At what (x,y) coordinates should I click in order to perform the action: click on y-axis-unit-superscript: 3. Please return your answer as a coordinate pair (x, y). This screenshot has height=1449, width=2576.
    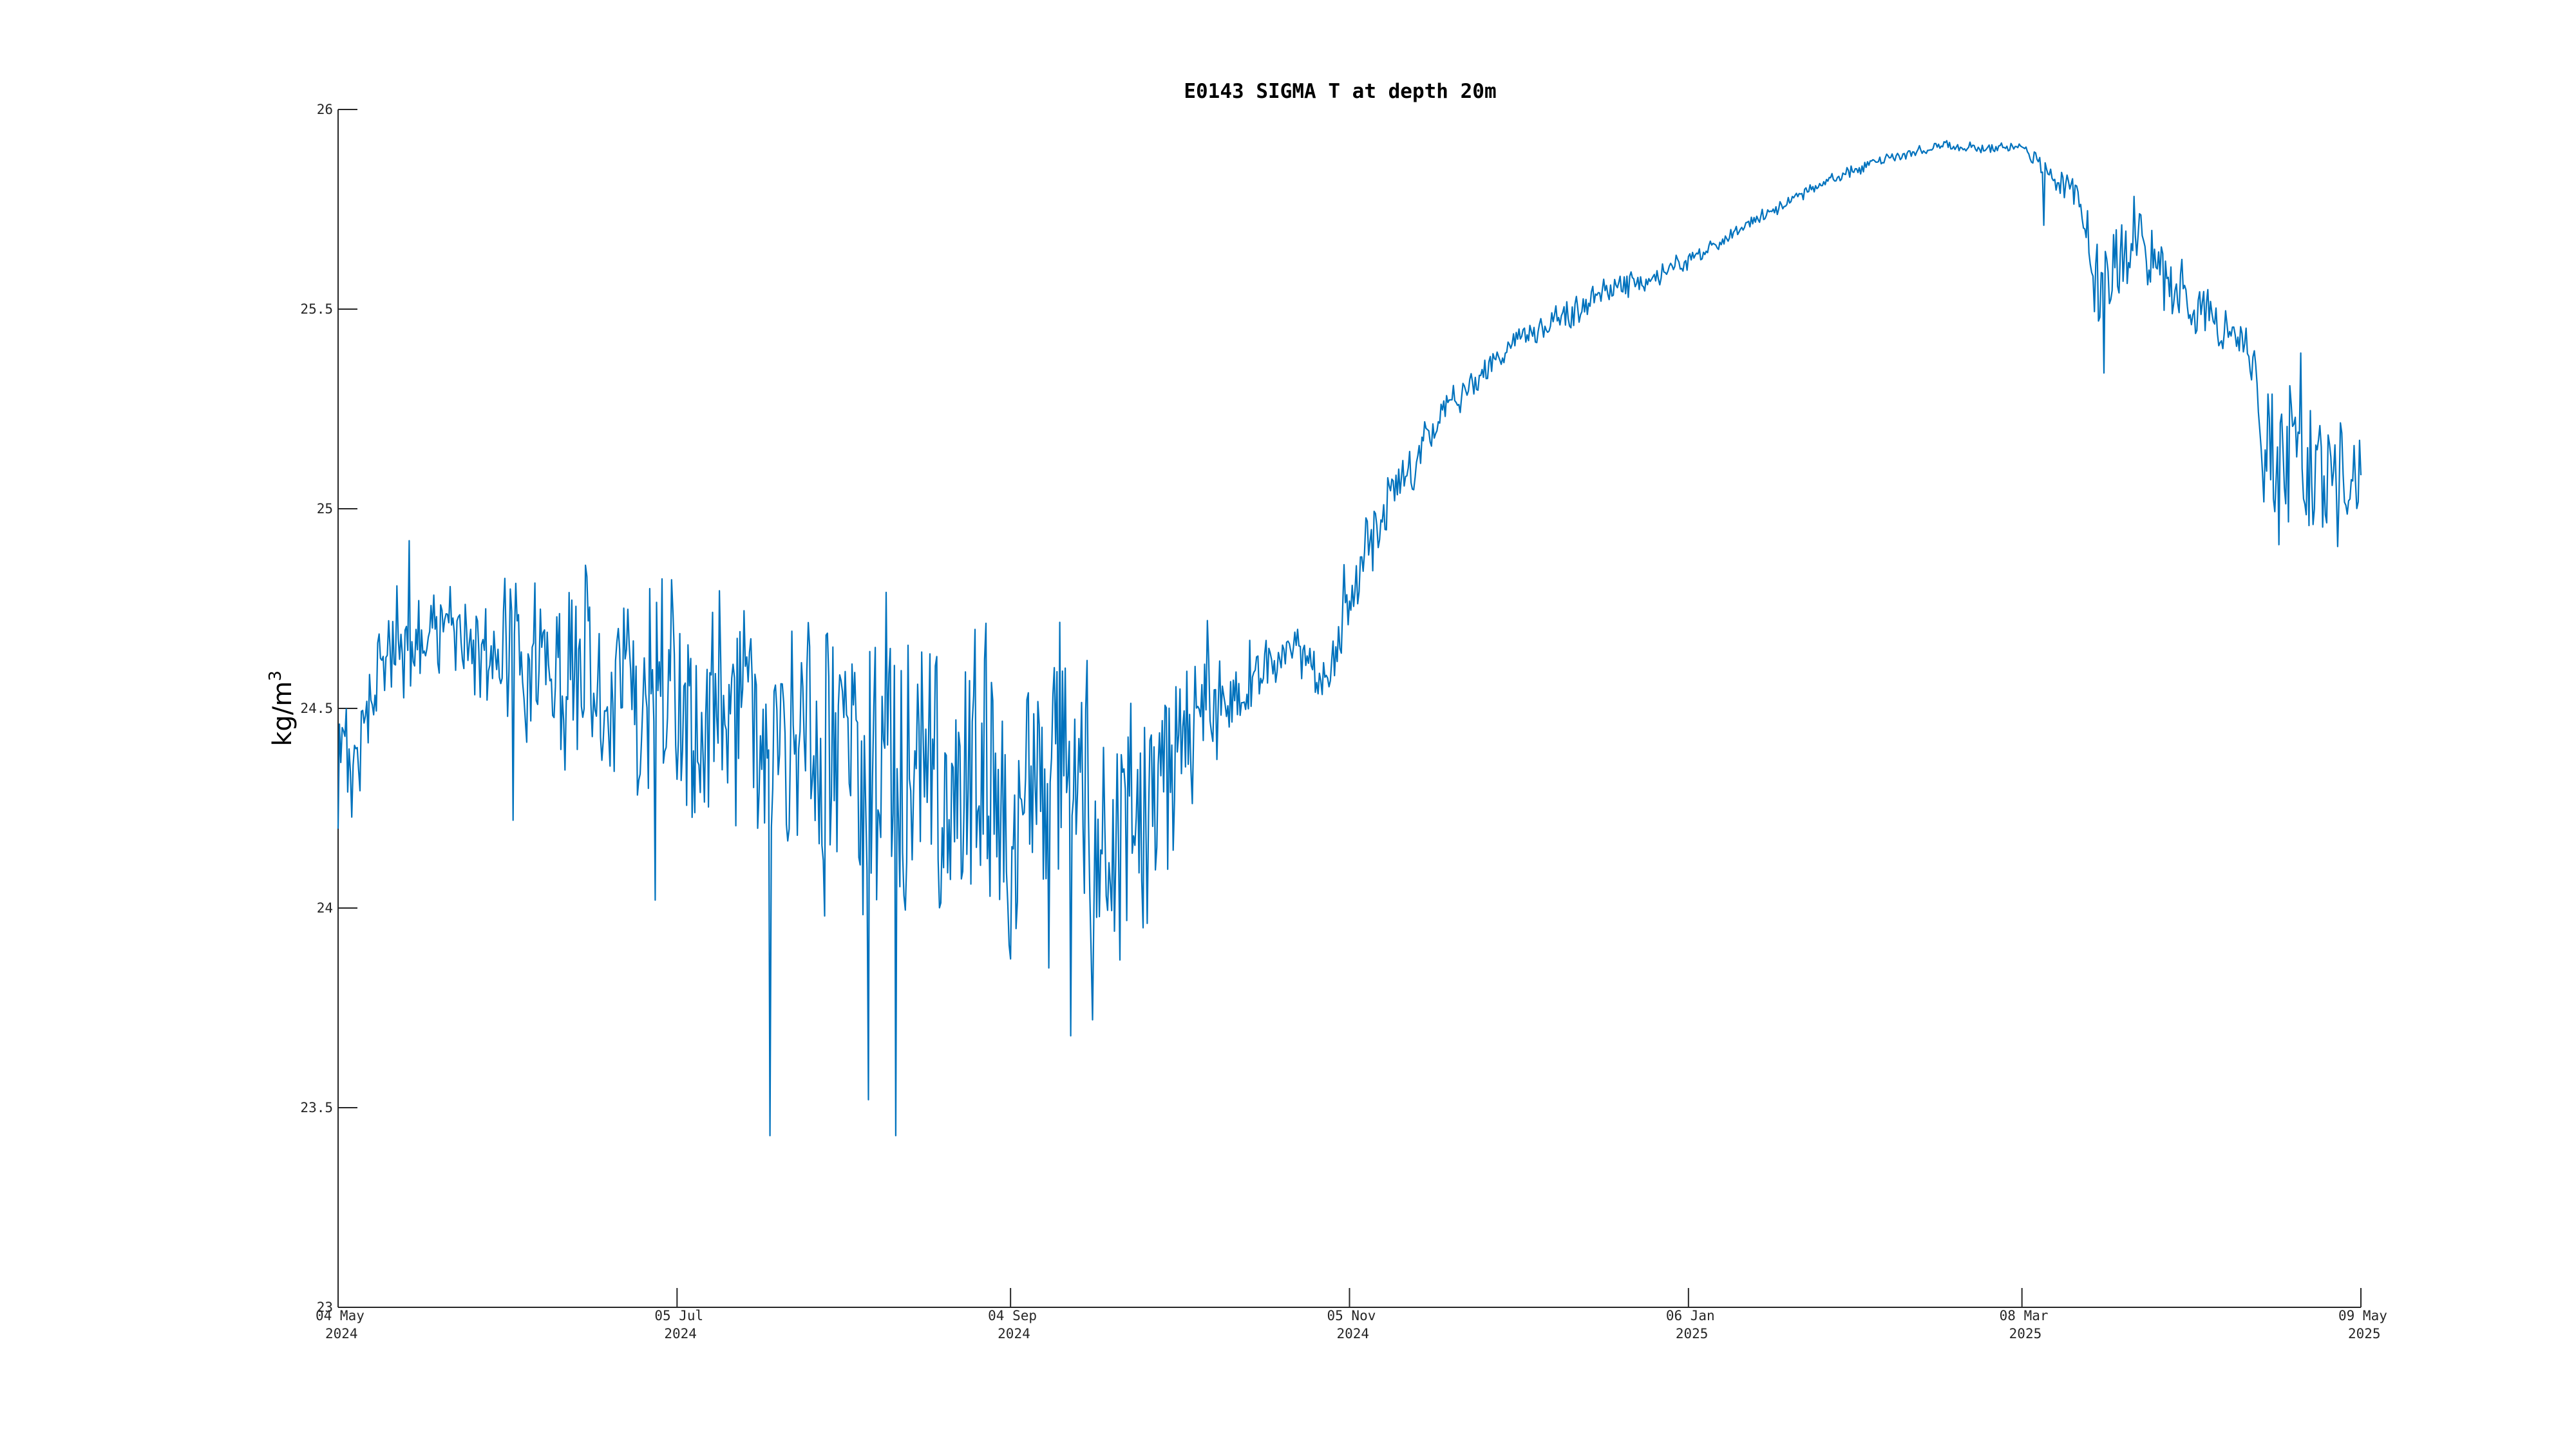
    Looking at the image, I should click on (275, 676).